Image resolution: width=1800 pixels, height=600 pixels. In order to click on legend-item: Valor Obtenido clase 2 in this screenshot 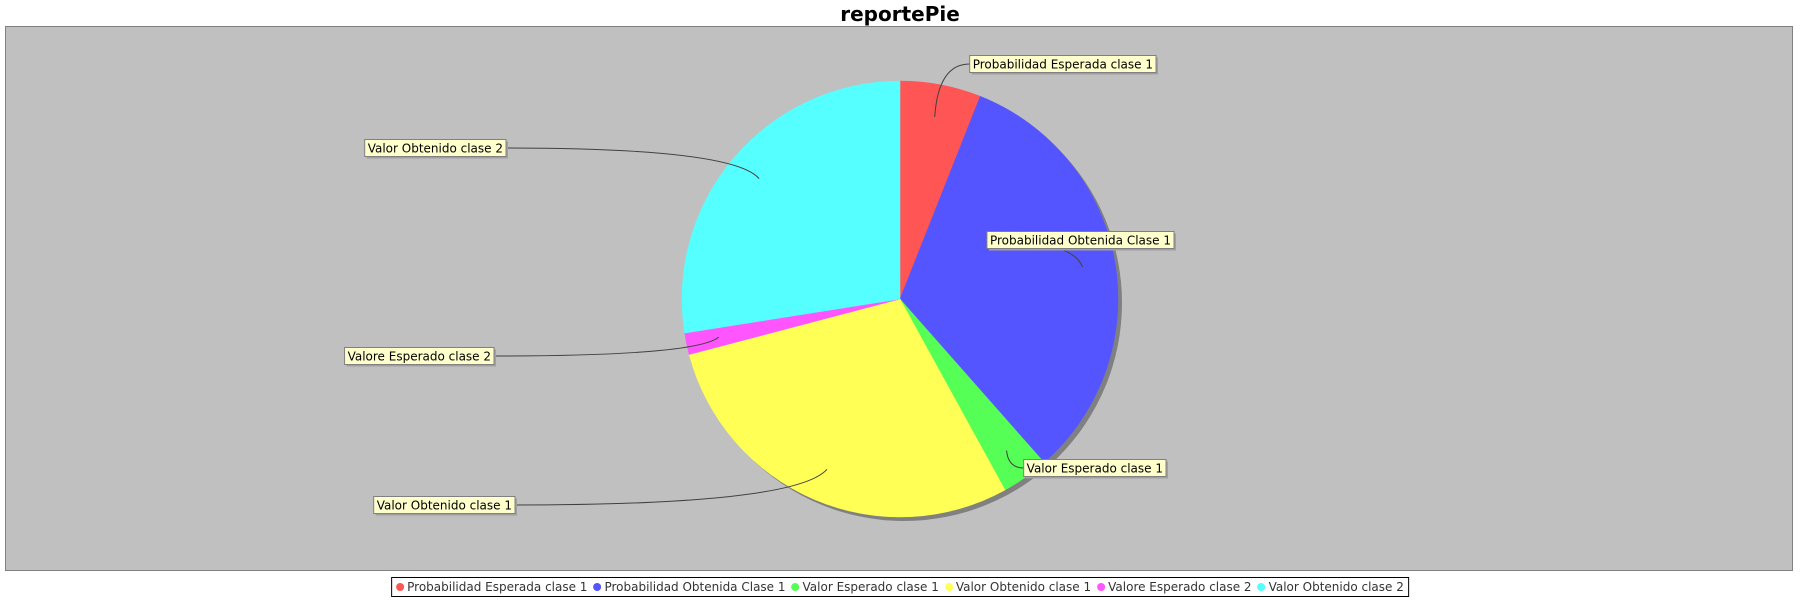, I will do `click(1331, 587)`.